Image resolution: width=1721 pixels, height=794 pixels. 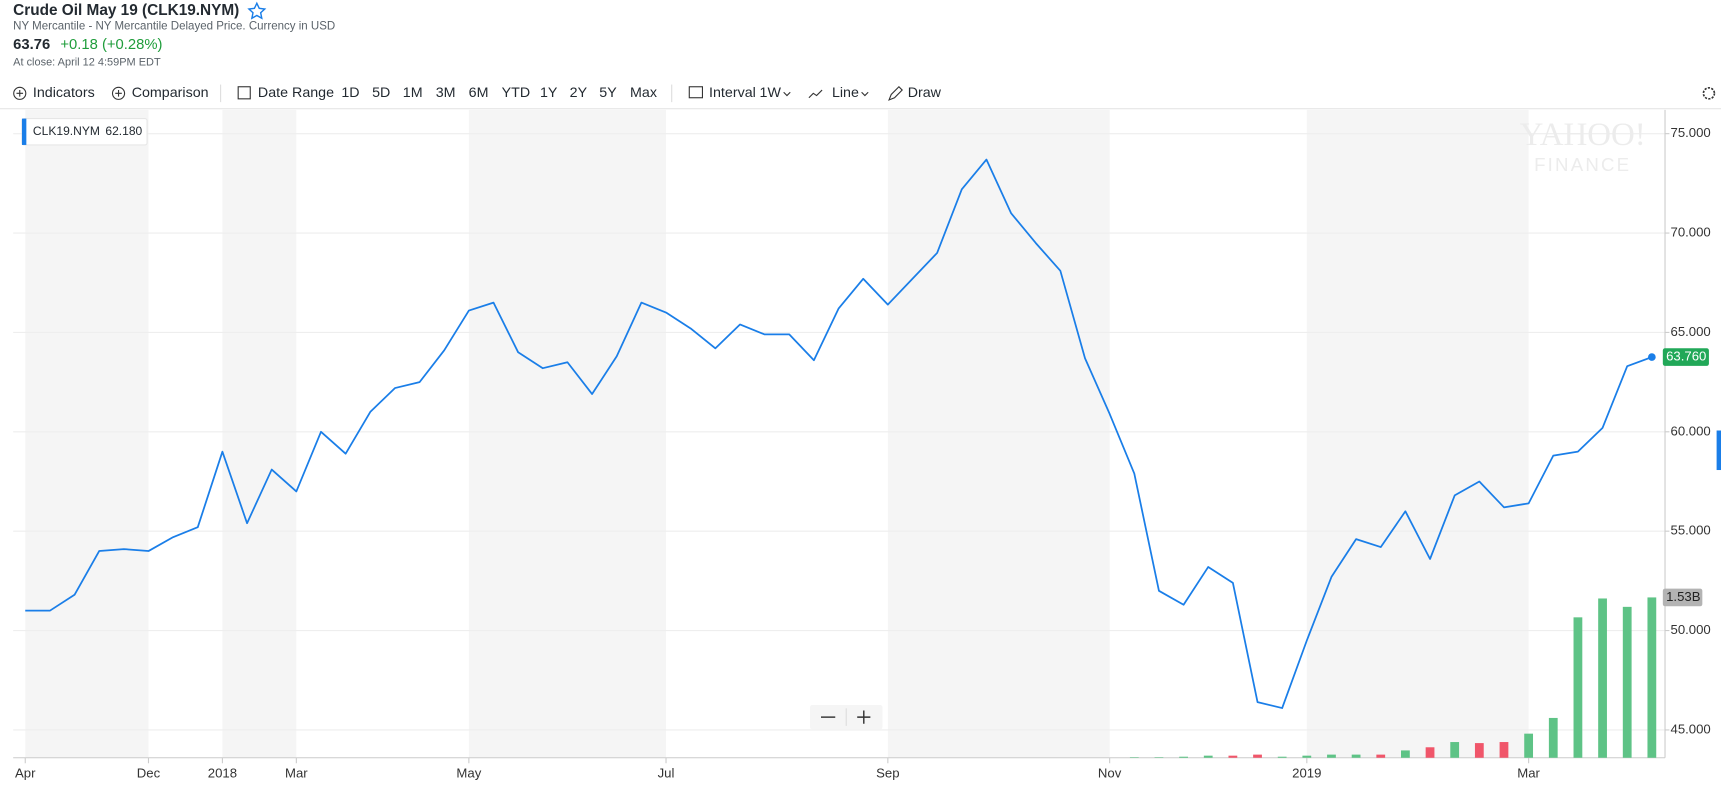 I want to click on range-button: 2Y, so click(x=579, y=93).